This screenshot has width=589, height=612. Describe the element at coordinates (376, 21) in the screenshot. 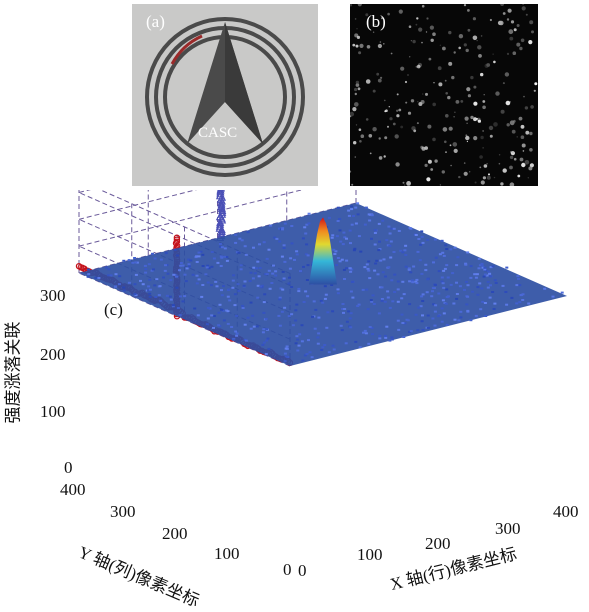

I see `panel-b-label: (b)` at that location.